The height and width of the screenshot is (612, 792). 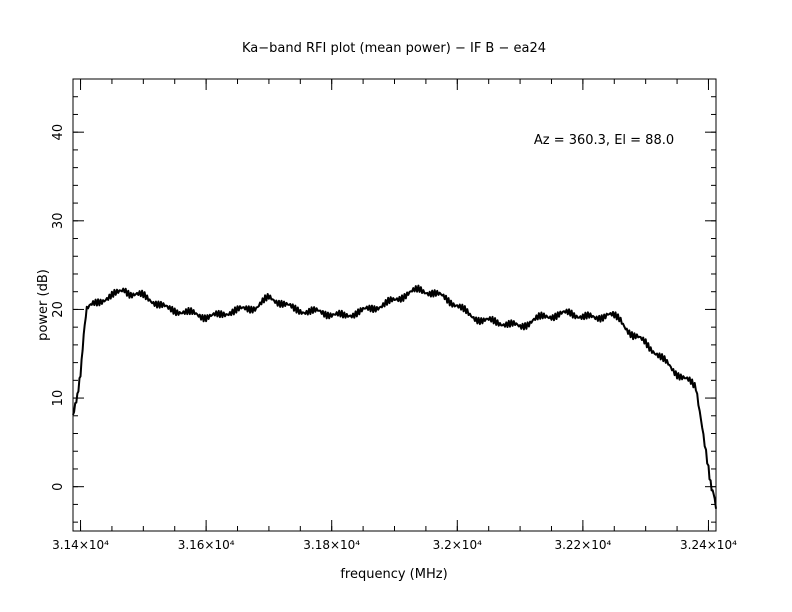 I want to click on x-tick-label: 3.24×10⁴, so click(x=708, y=545).